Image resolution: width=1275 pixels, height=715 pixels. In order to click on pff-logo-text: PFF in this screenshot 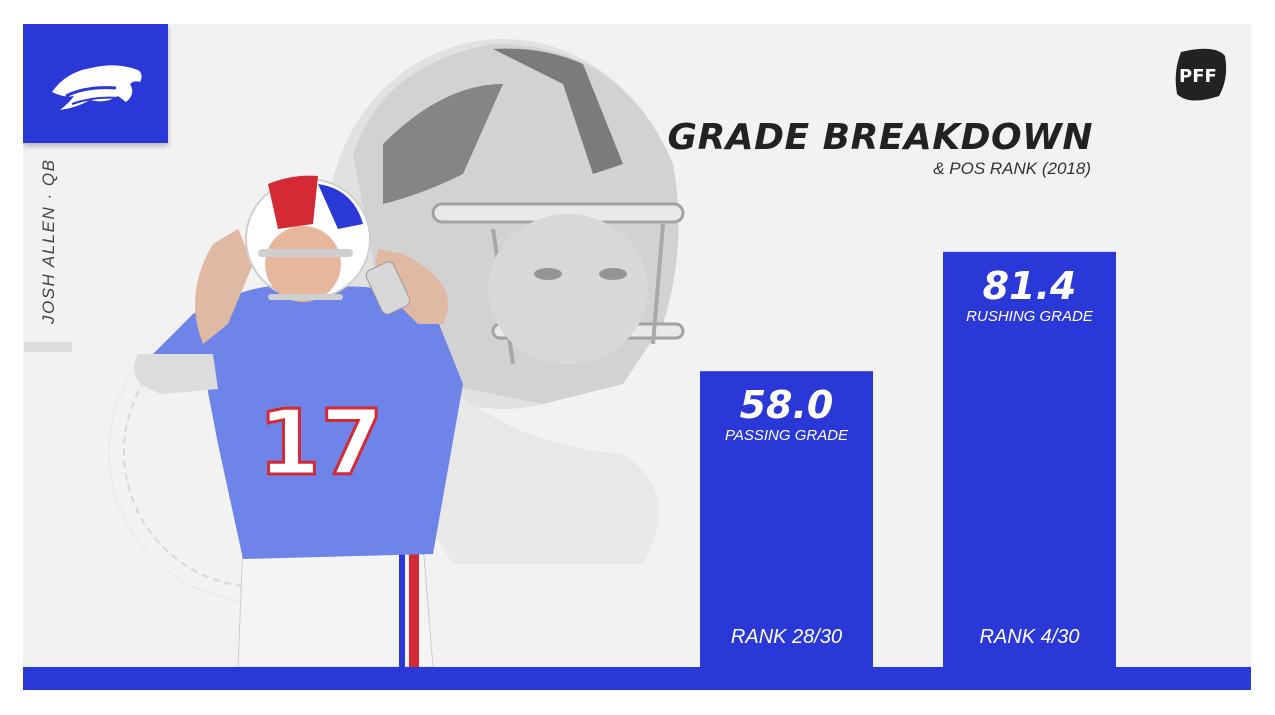, I will do `click(1198, 76)`.